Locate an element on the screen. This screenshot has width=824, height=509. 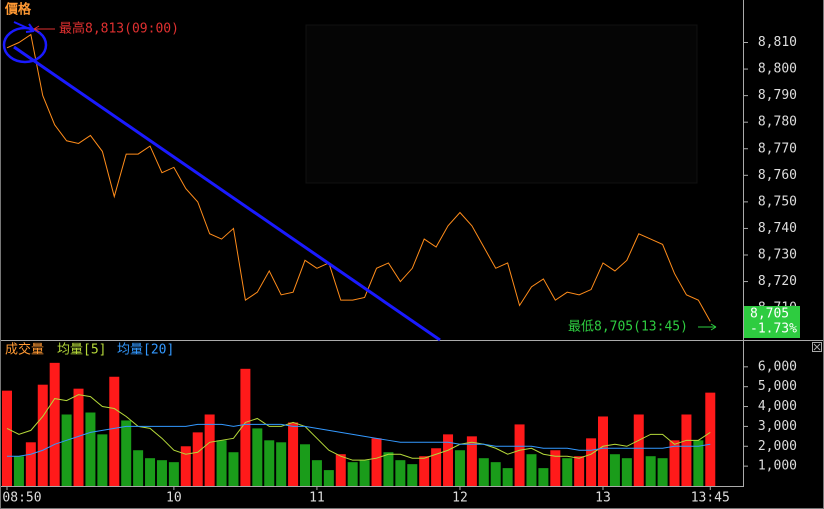
y-tick-label: 8,750 is located at coordinates (777, 201).